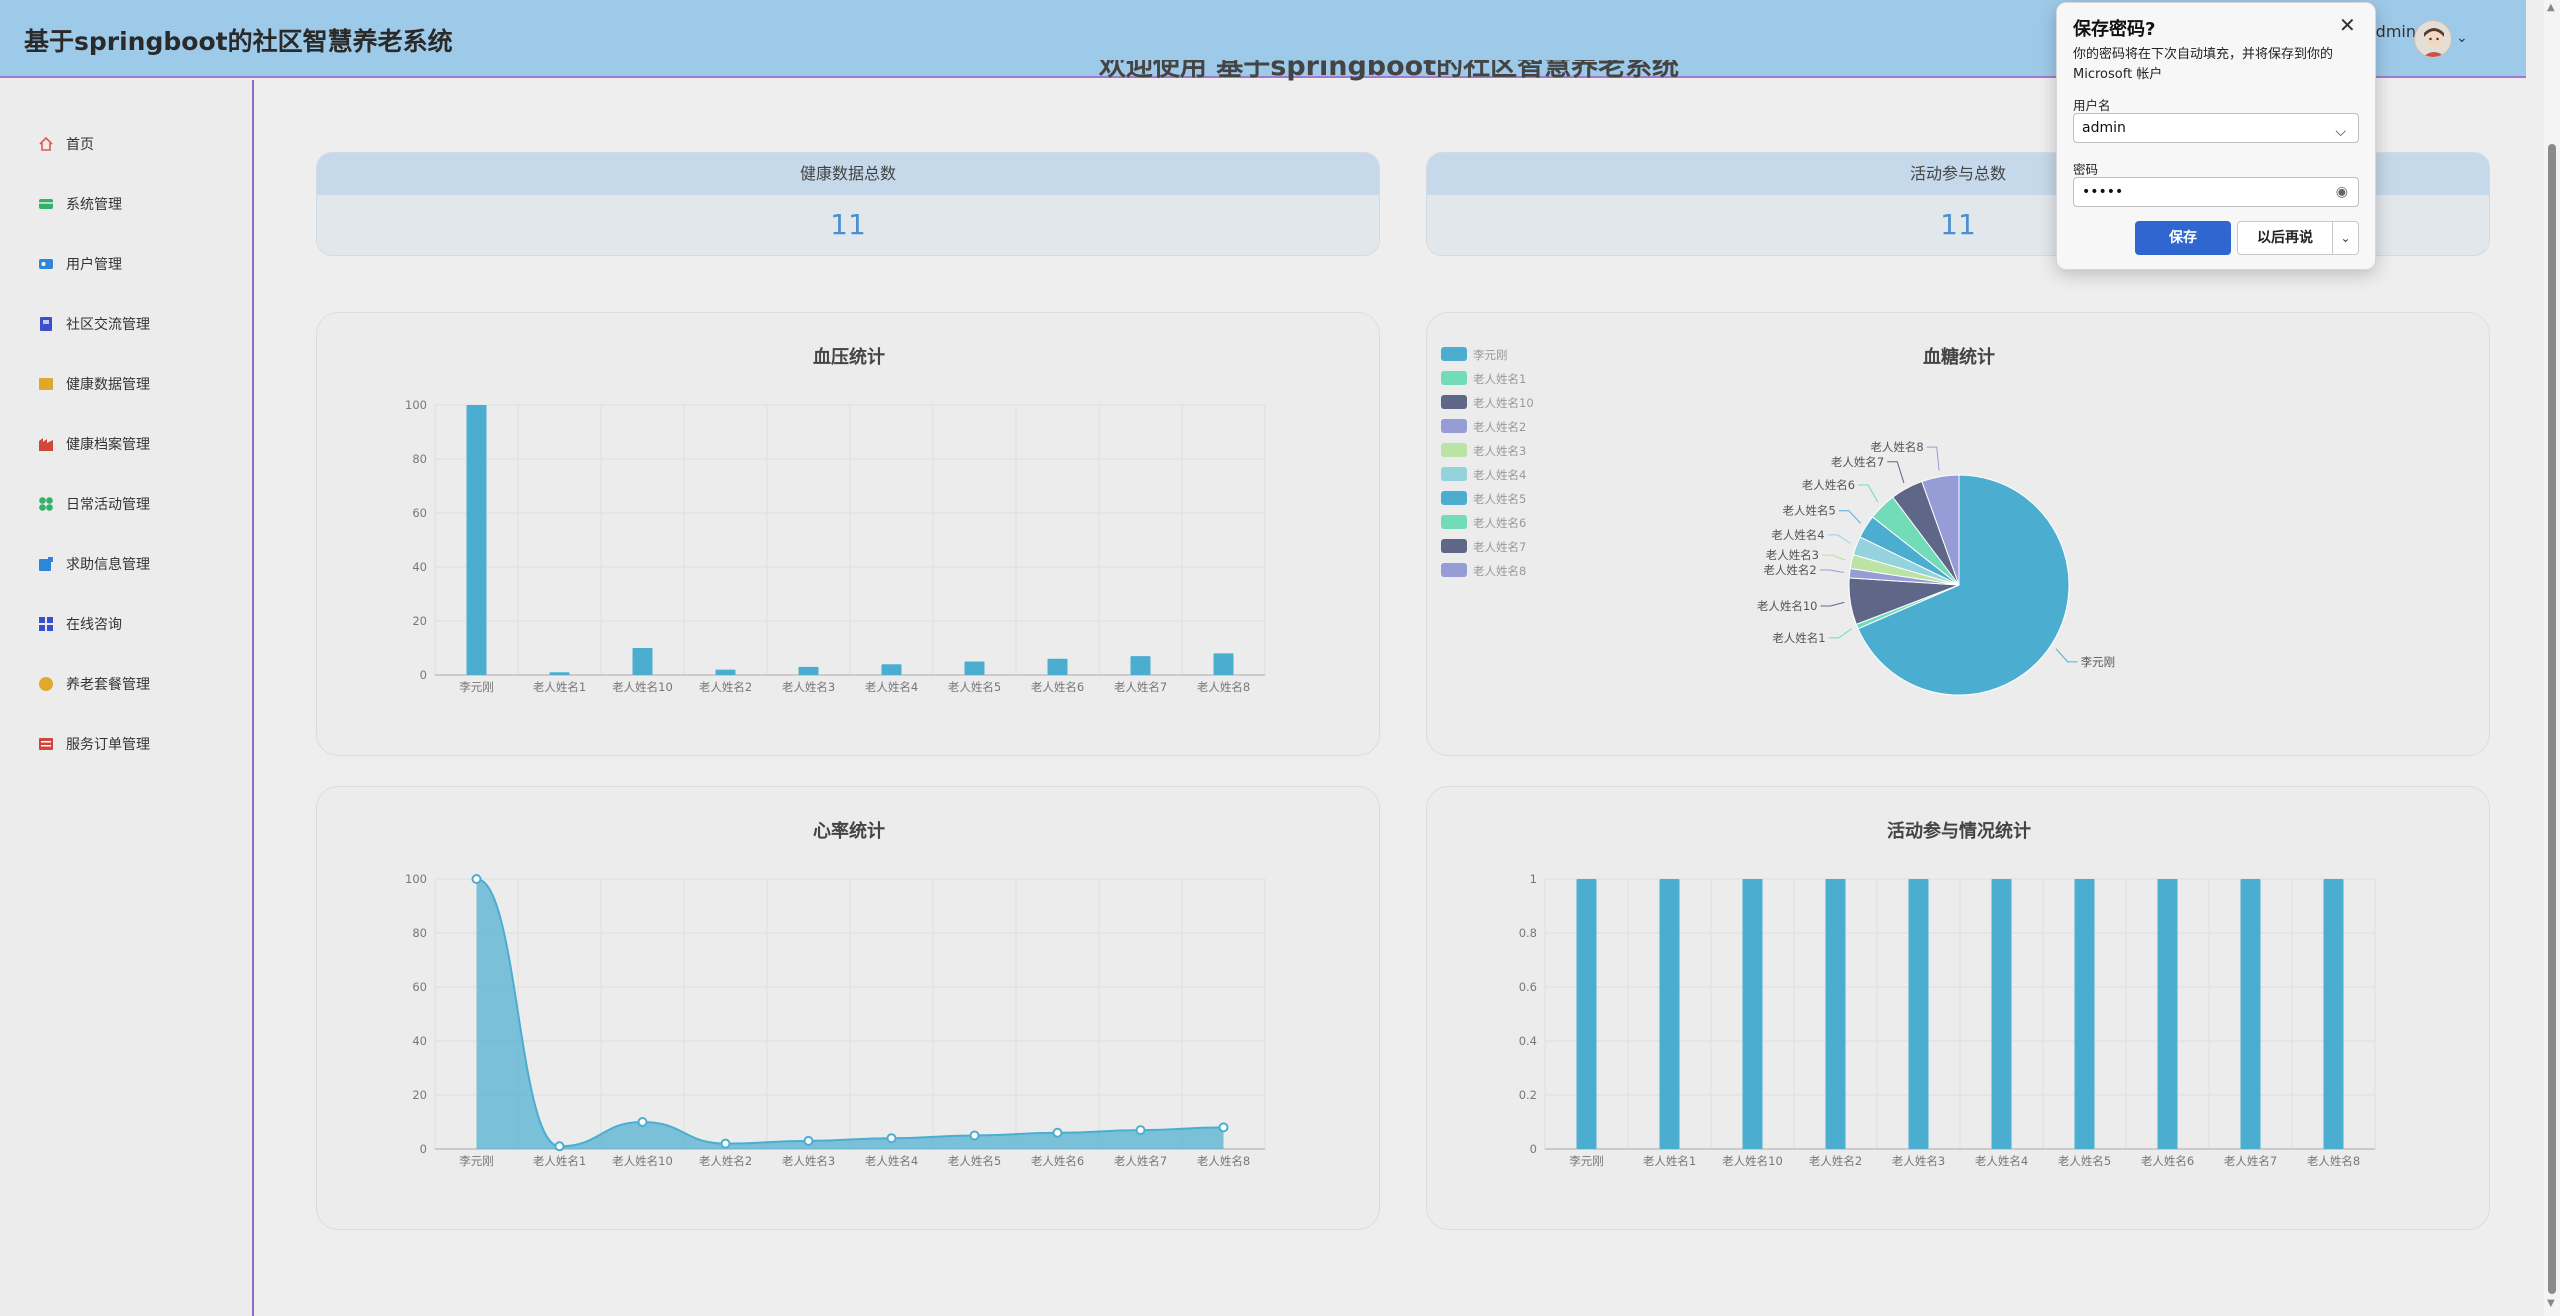 The width and height of the screenshot is (2560, 1316). I want to click on scroll-thumb, so click(2552, 719).